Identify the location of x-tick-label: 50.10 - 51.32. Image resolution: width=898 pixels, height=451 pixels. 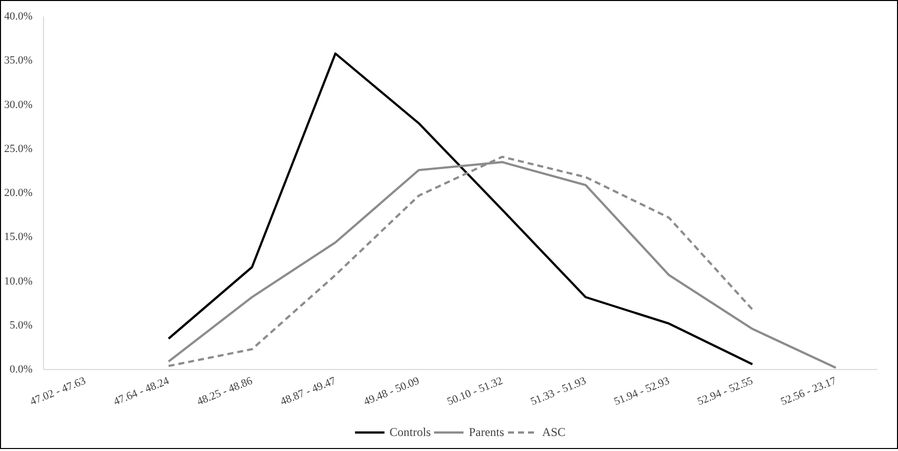
(475, 391).